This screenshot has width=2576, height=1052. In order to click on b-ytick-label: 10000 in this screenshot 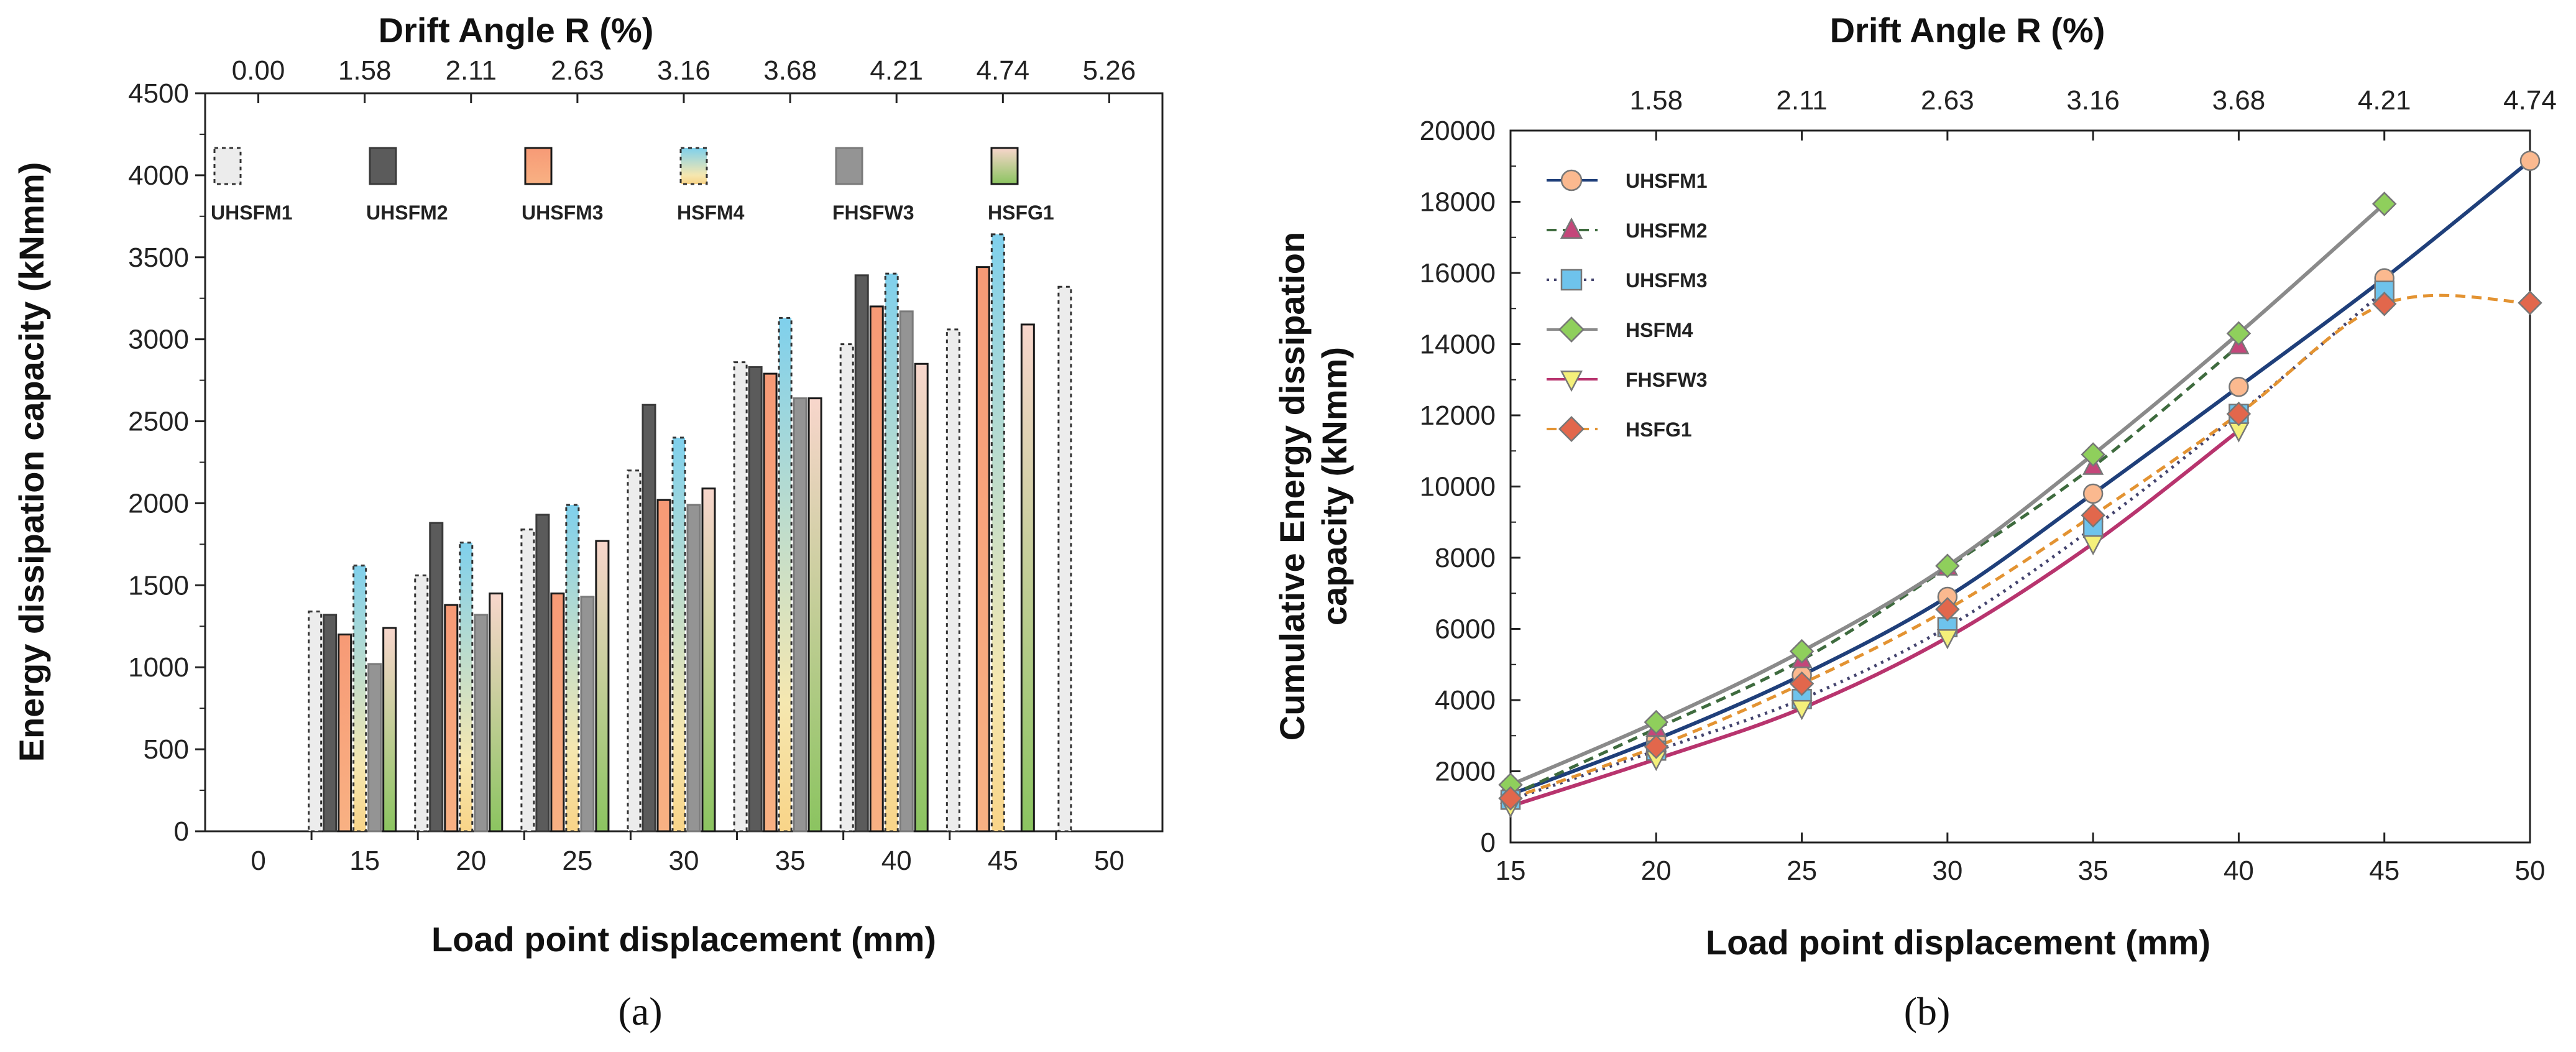, I will do `click(1458, 487)`.